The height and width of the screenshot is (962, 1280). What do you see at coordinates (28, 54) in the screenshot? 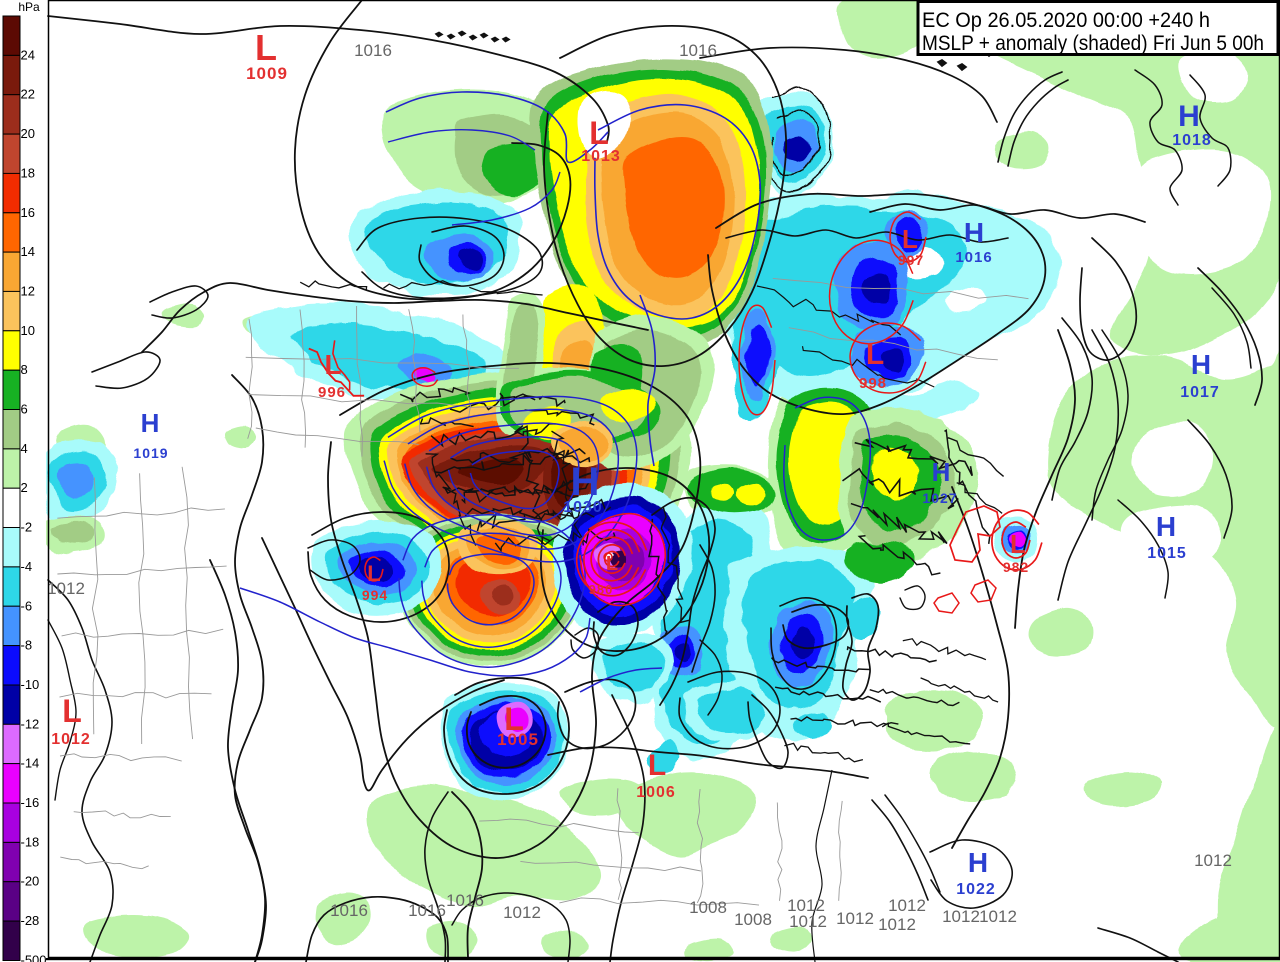
I see `svg-text: 24` at bounding box center [28, 54].